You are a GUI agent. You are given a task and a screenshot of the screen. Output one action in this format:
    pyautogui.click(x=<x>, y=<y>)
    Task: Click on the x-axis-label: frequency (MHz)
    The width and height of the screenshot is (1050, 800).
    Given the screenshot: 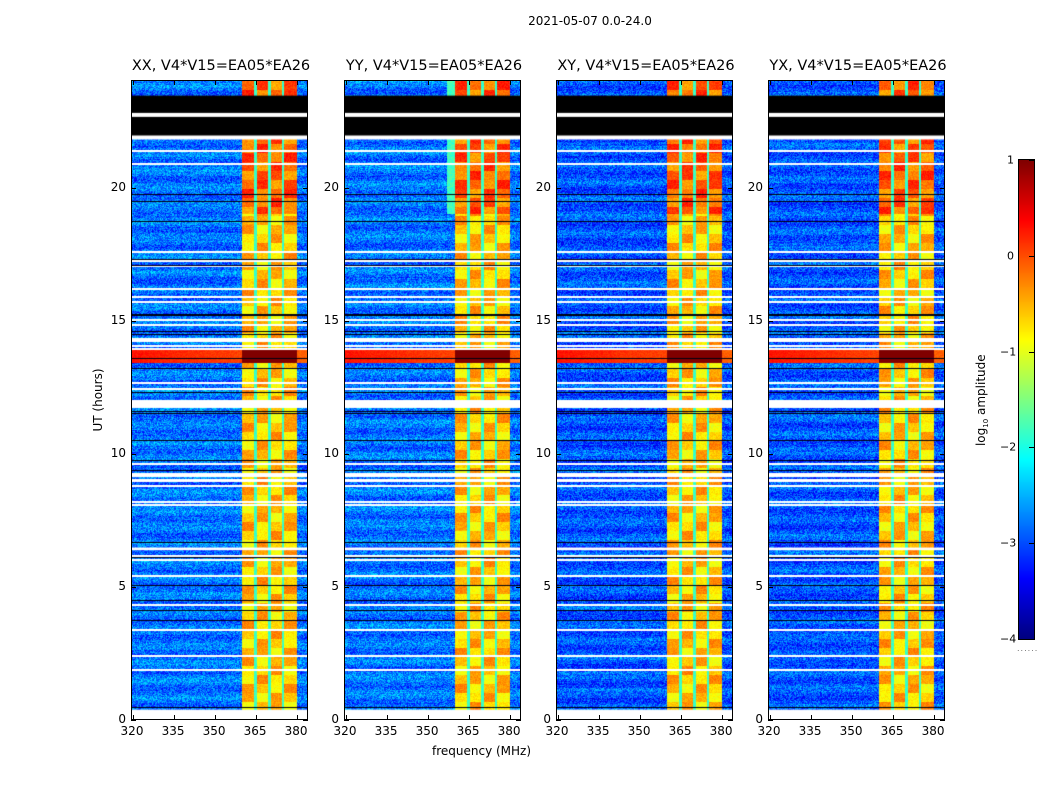 What is the action you would take?
    pyautogui.click(x=482, y=751)
    